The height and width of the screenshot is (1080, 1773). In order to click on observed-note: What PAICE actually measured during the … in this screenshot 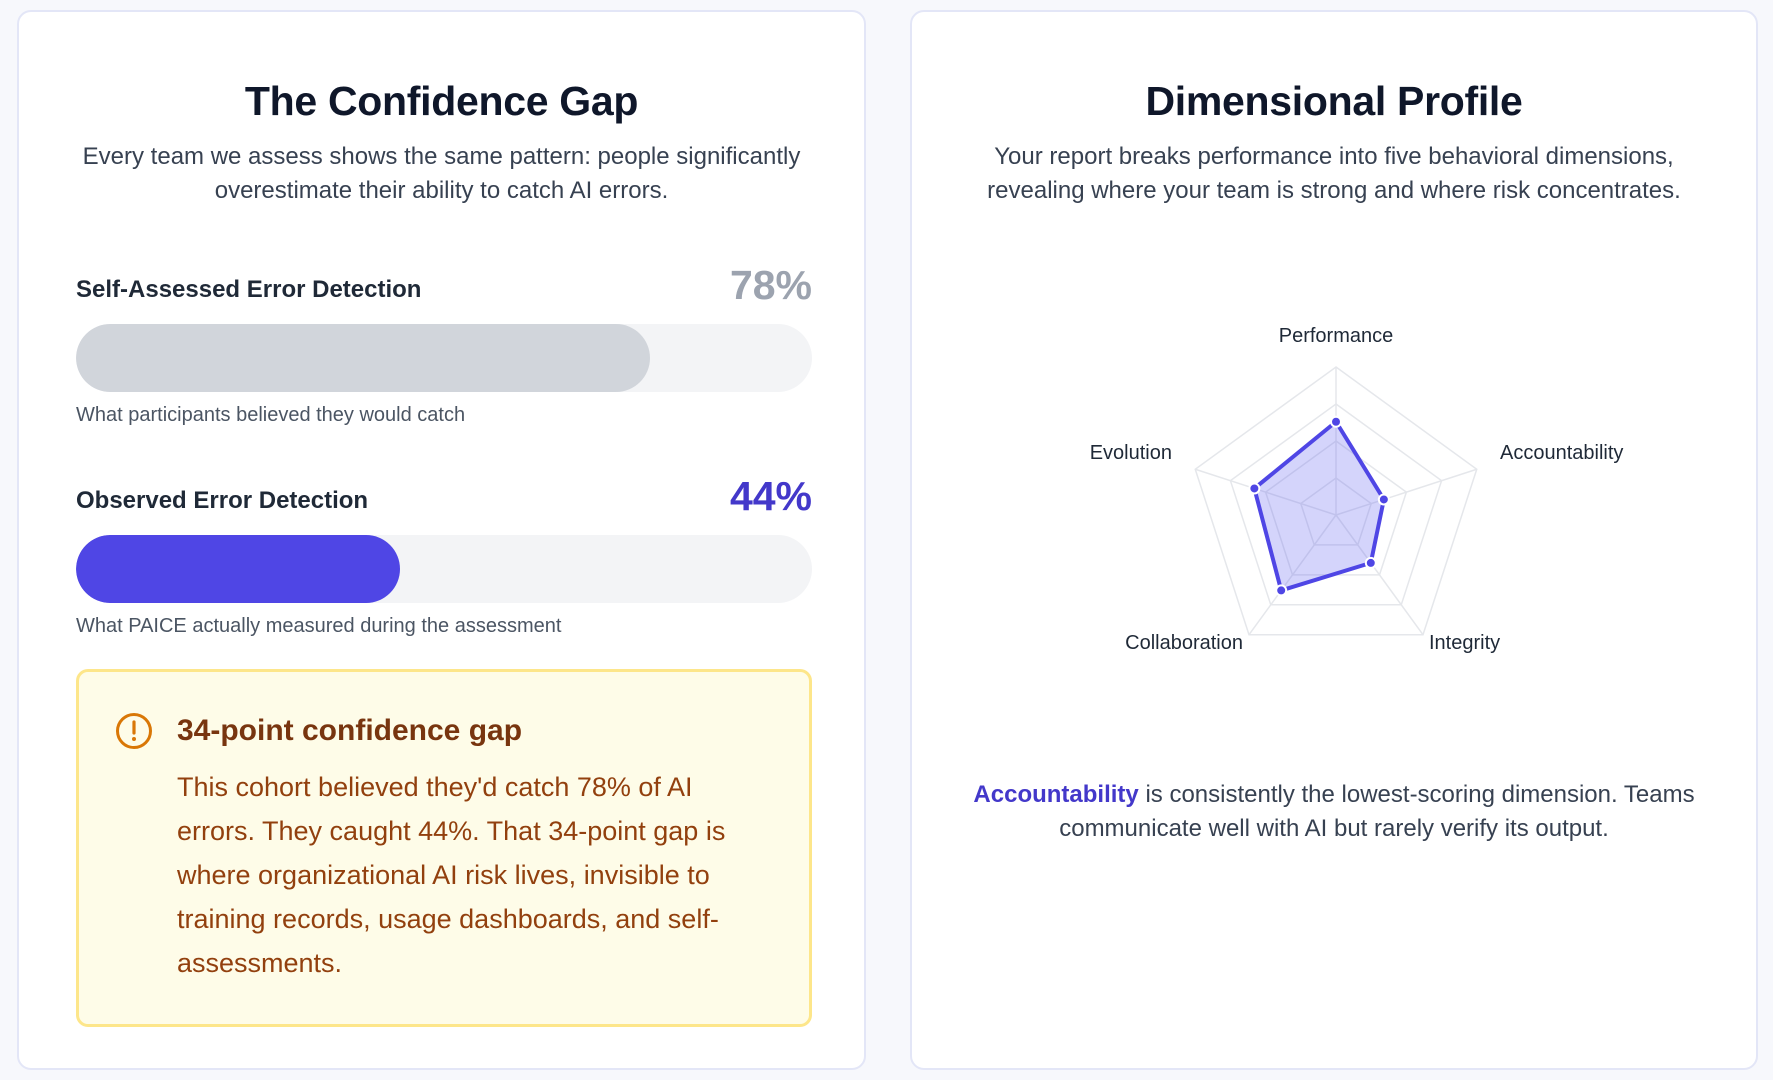, I will do `click(319, 626)`.